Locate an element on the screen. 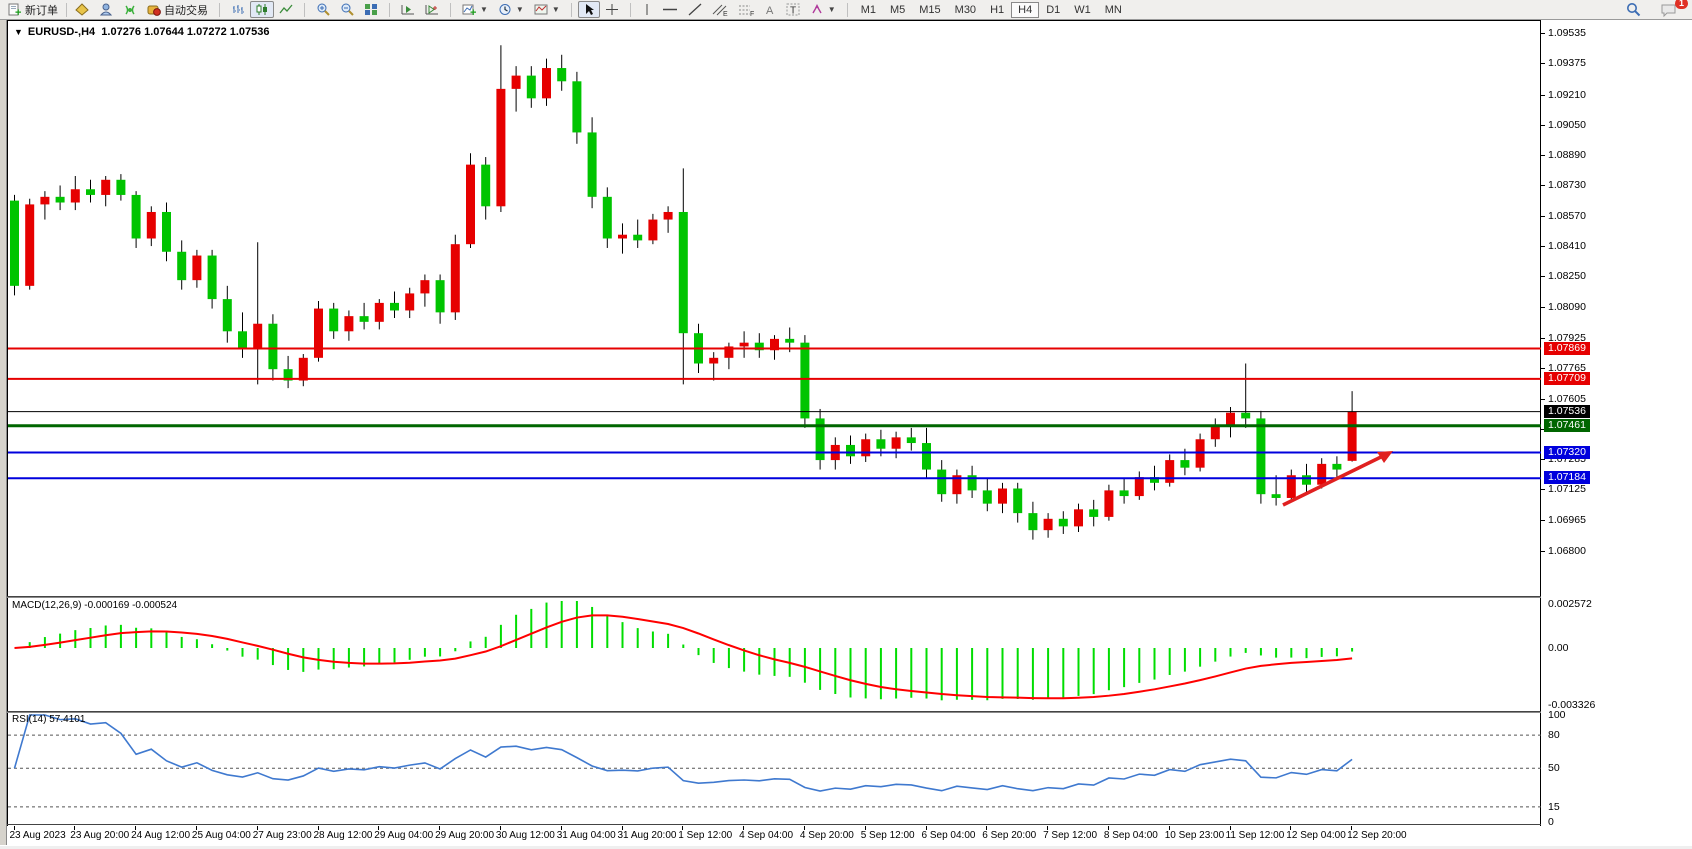 This screenshot has width=1692, height=849. zoom-out-button is located at coordinates (347, 9).